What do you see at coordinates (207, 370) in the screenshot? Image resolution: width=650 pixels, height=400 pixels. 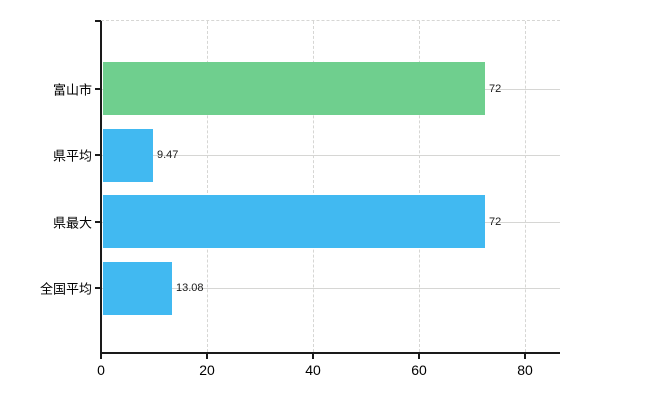 I see `x-tick-label: 20` at bounding box center [207, 370].